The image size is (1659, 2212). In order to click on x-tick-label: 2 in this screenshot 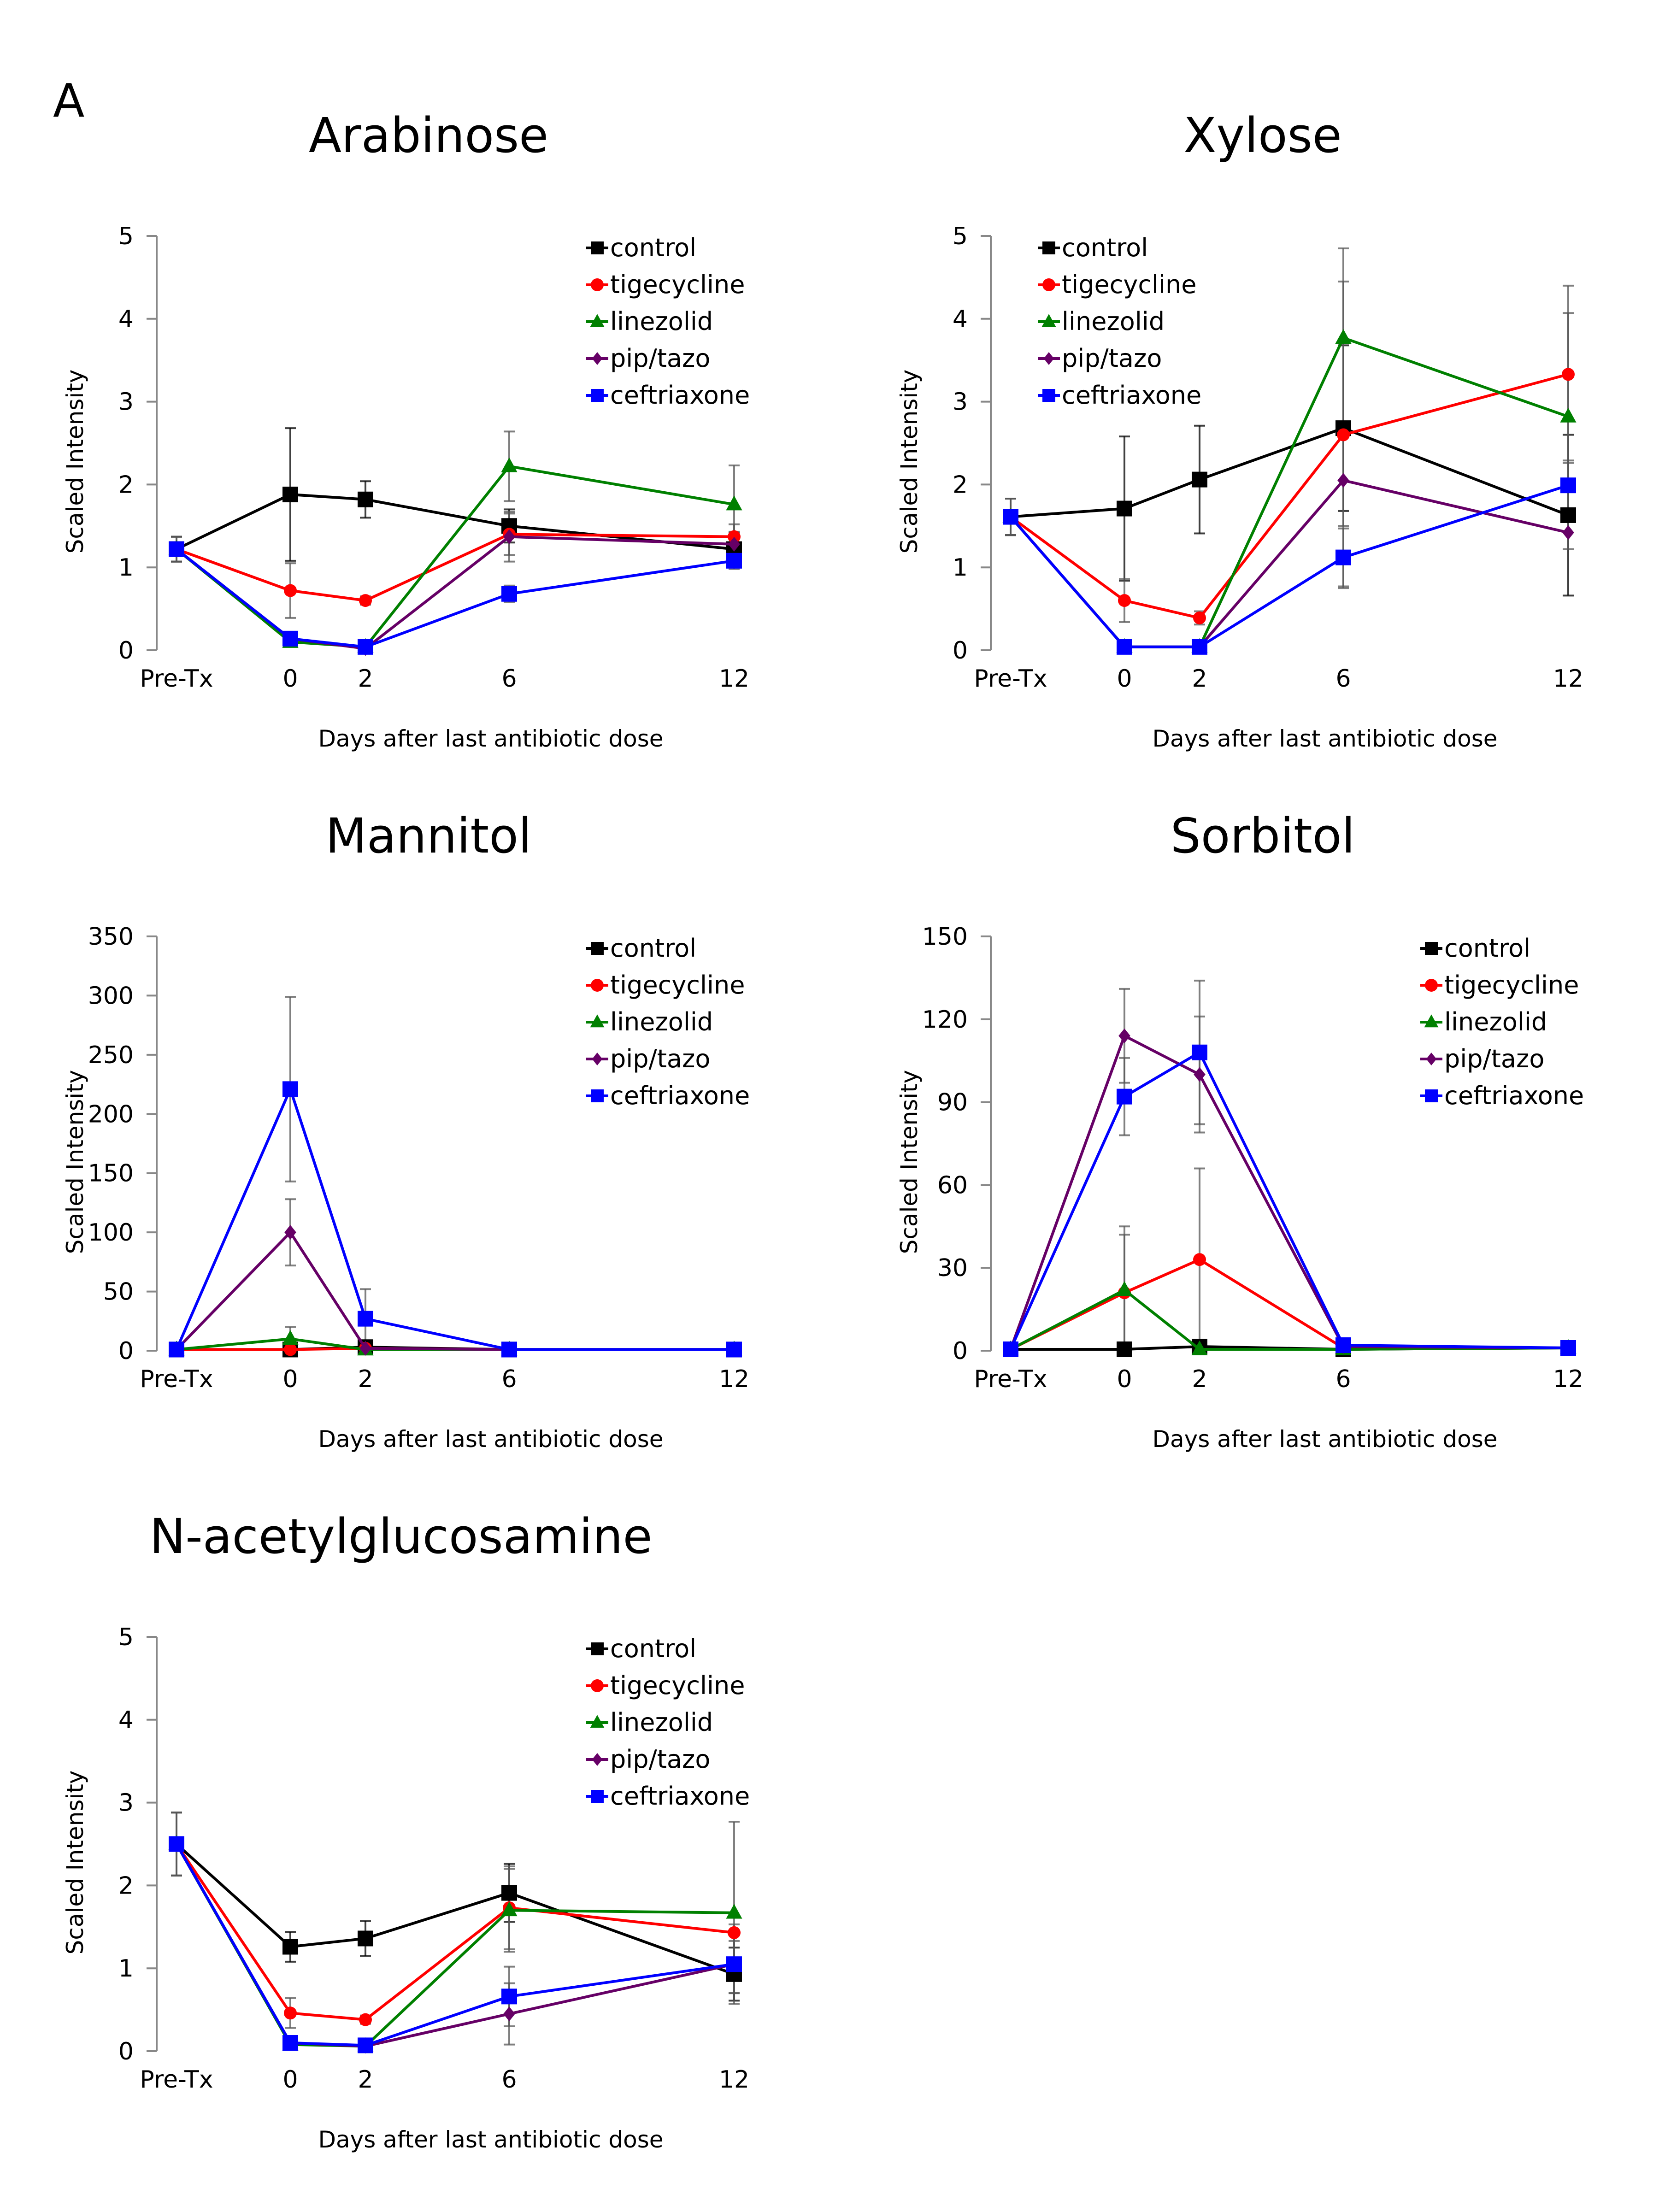, I will do `click(365, 2080)`.